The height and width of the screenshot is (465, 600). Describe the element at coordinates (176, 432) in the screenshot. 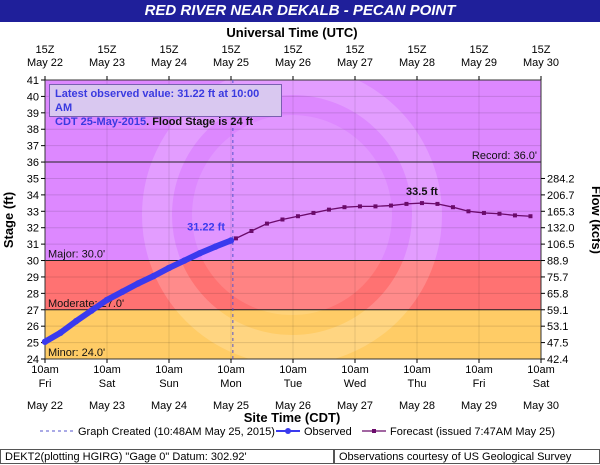

I see `legend-graph-created: Graph Created (10:48AM May 25, 2015)` at that location.